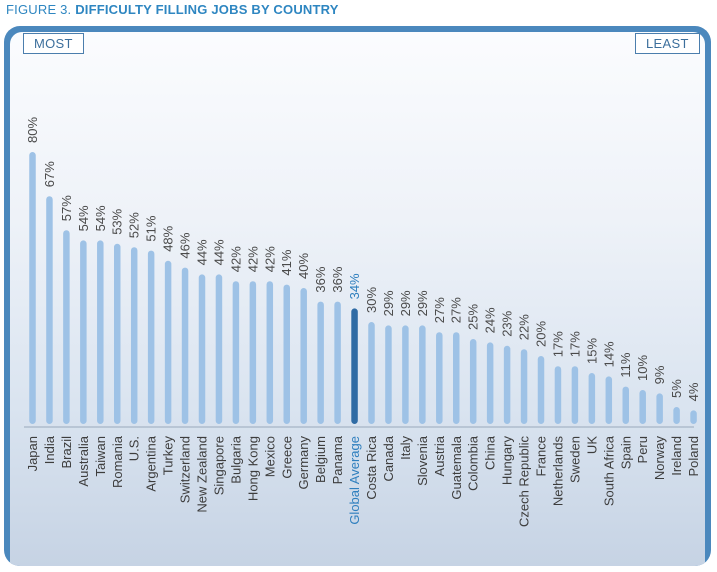 This screenshot has width=717, height=572. What do you see at coordinates (507, 323) in the screenshot?
I see `value-label-hungary: 23%` at bounding box center [507, 323].